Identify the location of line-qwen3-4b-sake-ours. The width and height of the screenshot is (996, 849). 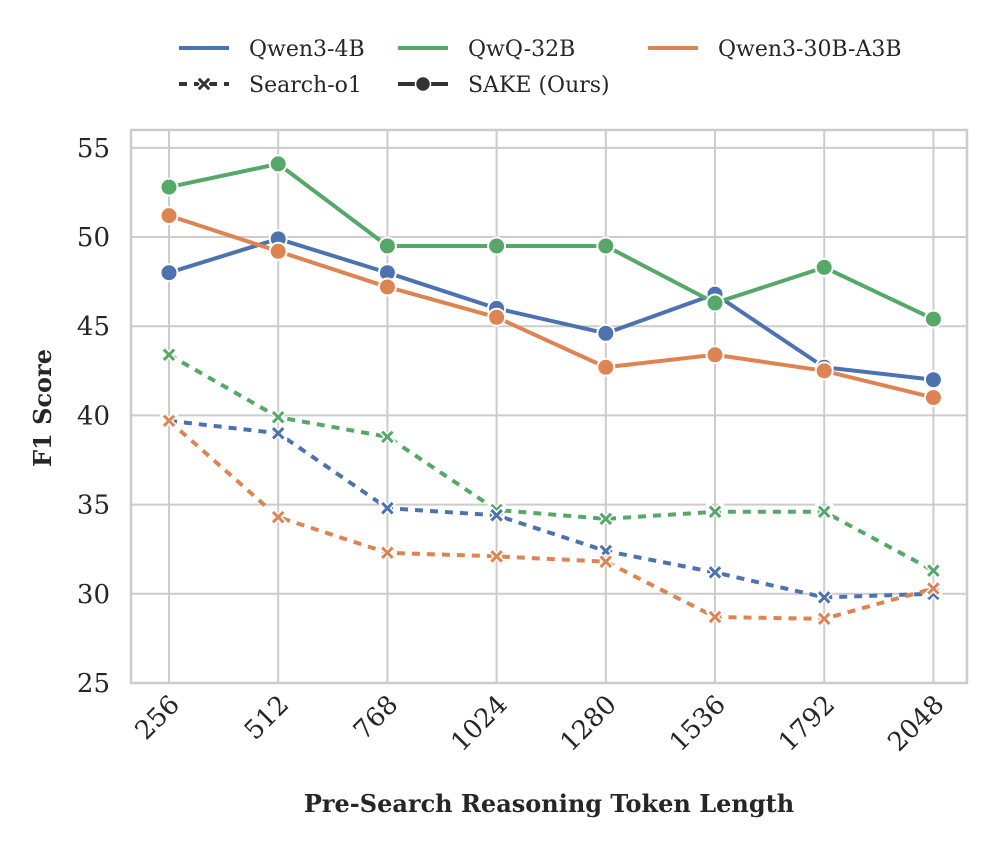
(551, 309).